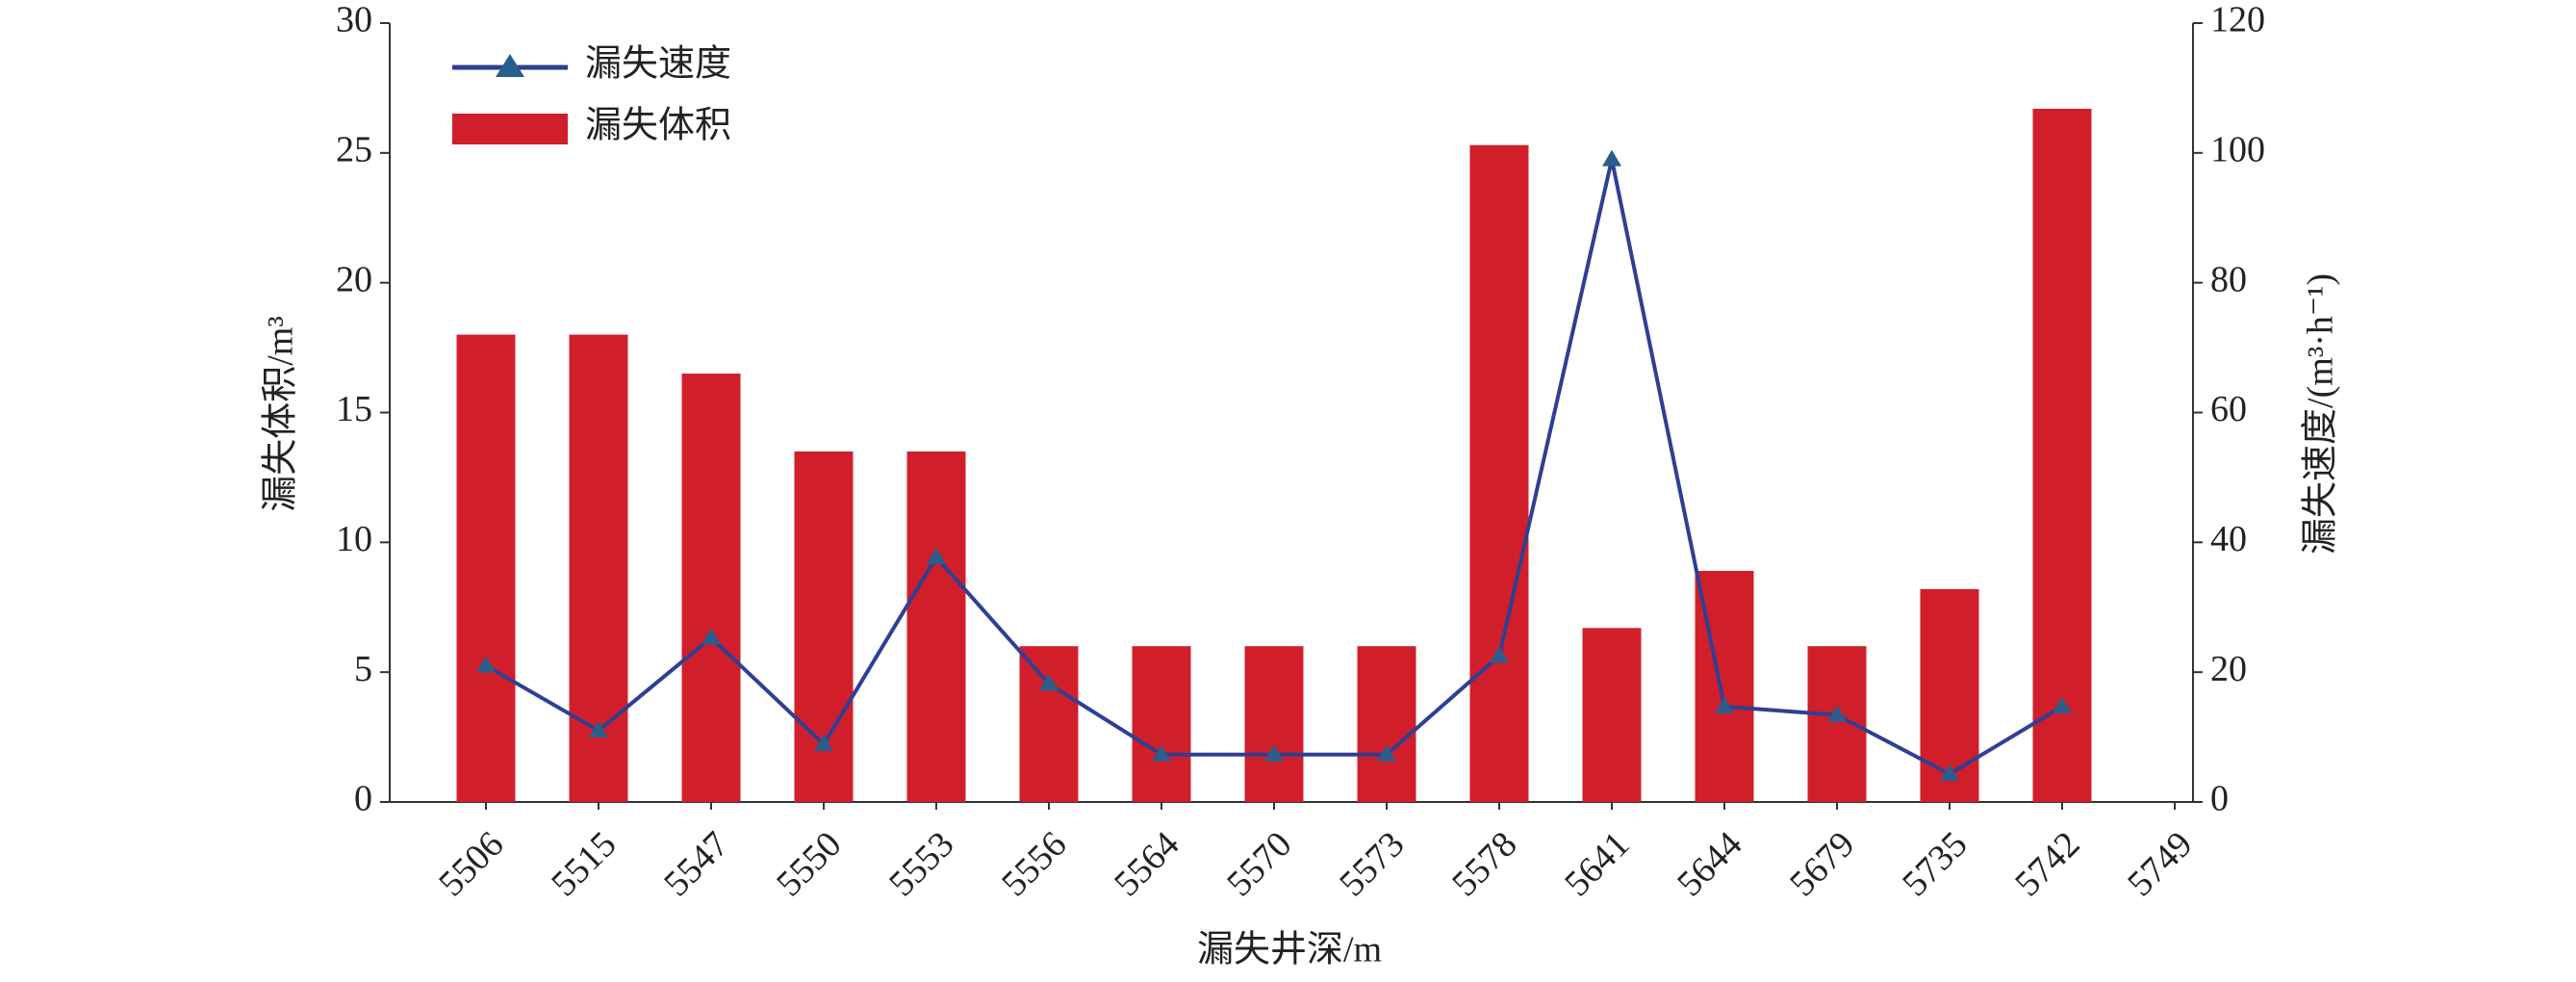 The image size is (2576, 982). I want to click on x-tick-label: 5564, so click(1146, 864).